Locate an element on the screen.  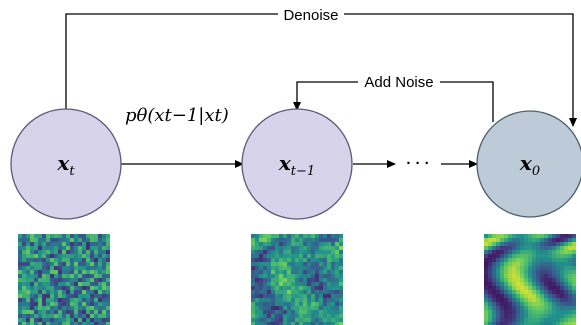
denoise-label: Denoise is located at coordinates (310, 15).